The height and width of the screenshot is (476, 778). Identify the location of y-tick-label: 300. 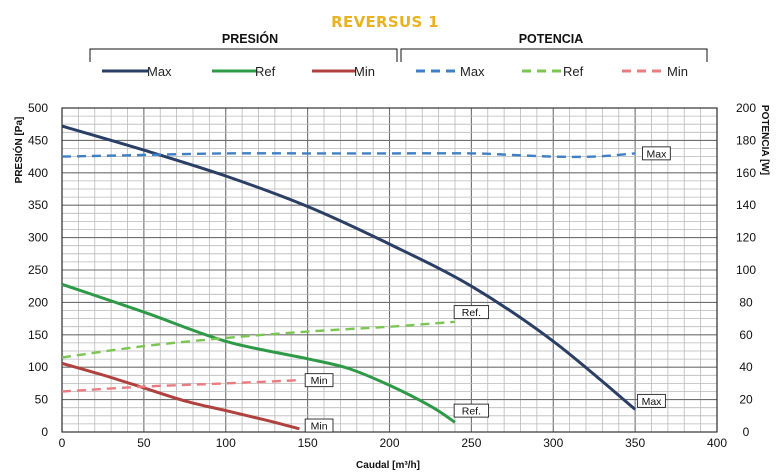
(38, 238).